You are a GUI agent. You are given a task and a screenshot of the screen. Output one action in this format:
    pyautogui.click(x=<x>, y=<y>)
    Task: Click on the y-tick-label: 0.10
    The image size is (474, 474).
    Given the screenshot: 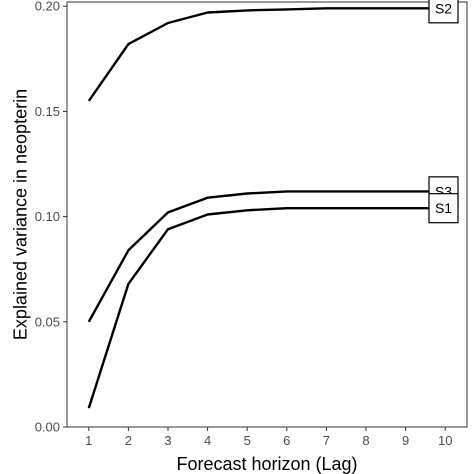 What is the action you would take?
    pyautogui.click(x=47, y=216)
    